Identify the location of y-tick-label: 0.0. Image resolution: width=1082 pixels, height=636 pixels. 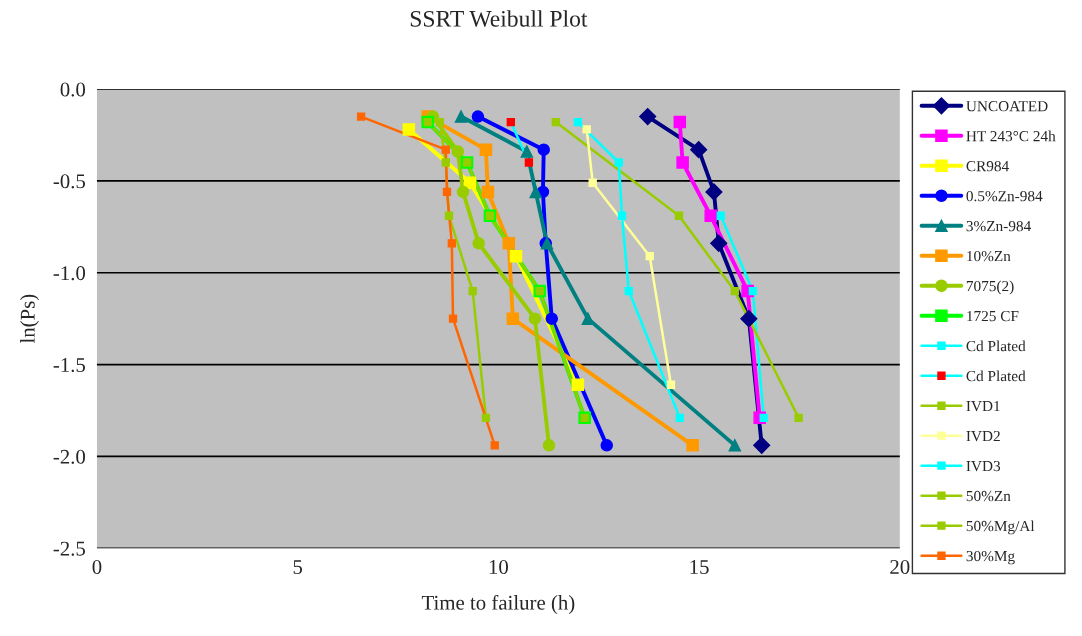
(73, 89).